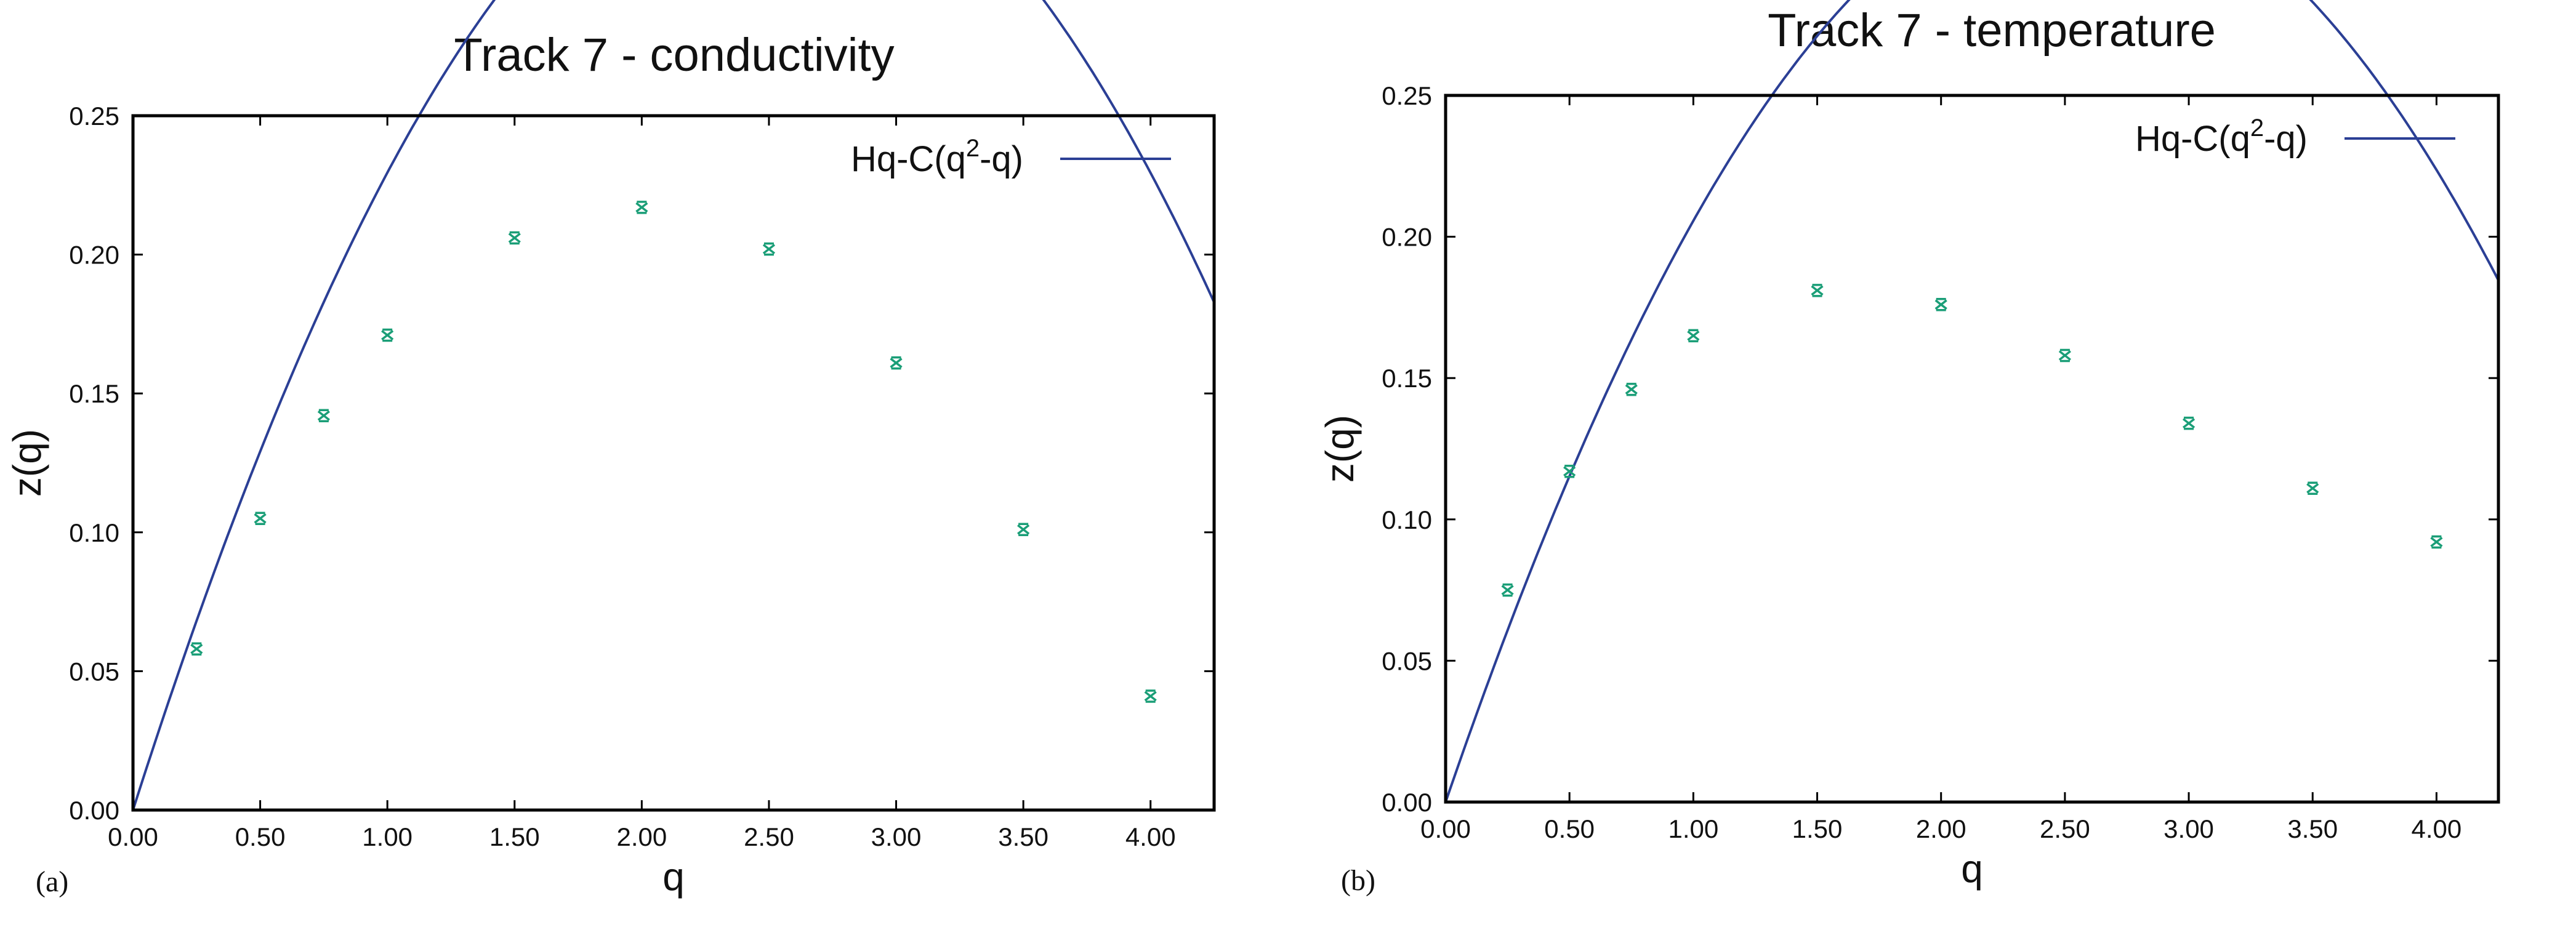 The width and height of the screenshot is (2576, 927). What do you see at coordinates (674, 55) in the screenshot?
I see `chart-title: Track 7 - conductivity` at bounding box center [674, 55].